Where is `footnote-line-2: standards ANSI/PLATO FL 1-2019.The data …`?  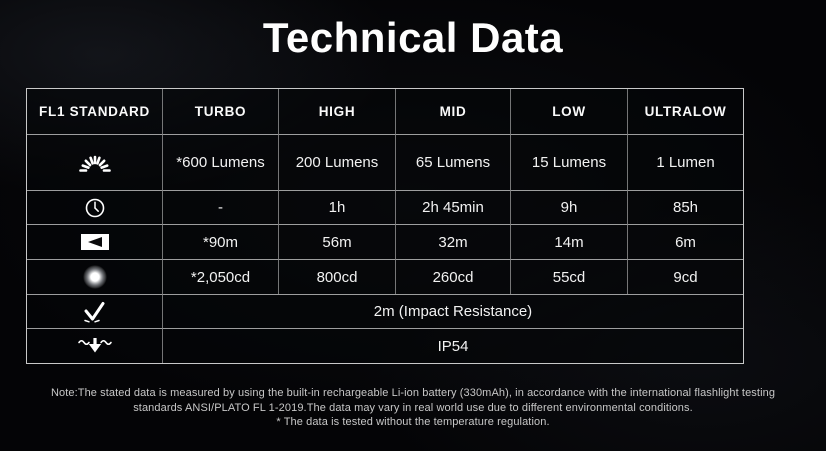
footnote-line-2: standards ANSI/PLATO FL 1-2019.The data … is located at coordinates (413, 407).